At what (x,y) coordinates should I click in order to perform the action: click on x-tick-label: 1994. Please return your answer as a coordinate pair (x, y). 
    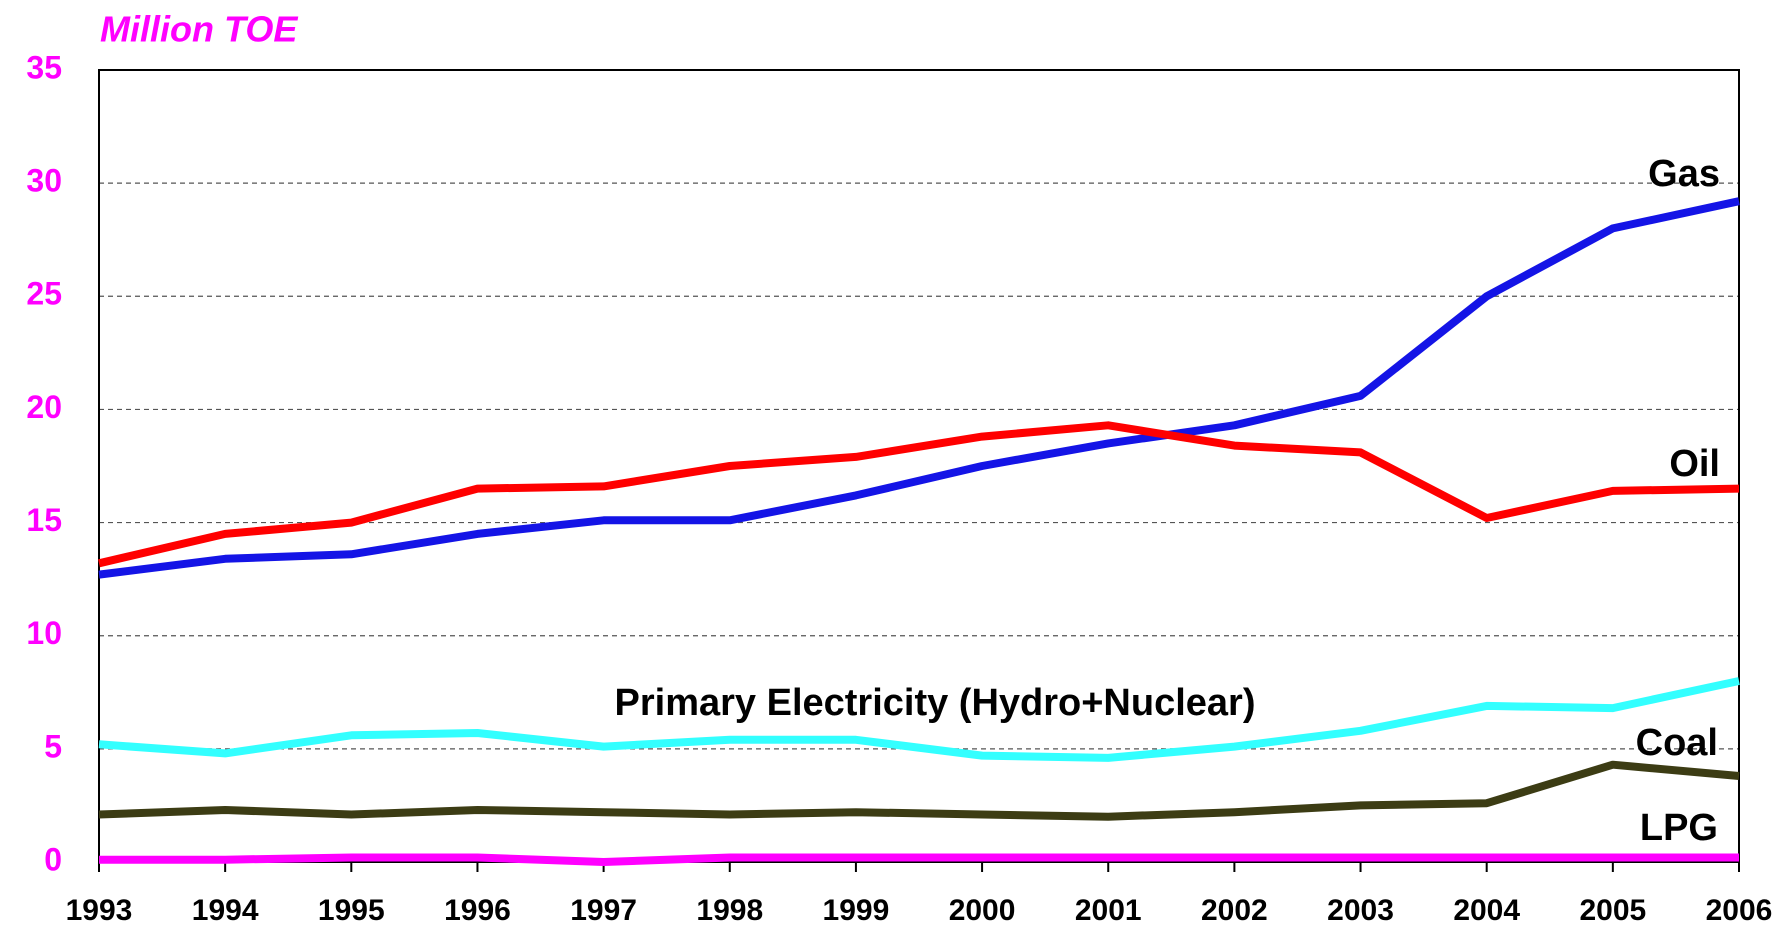
    Looking at the image, I should click on (225, 910).